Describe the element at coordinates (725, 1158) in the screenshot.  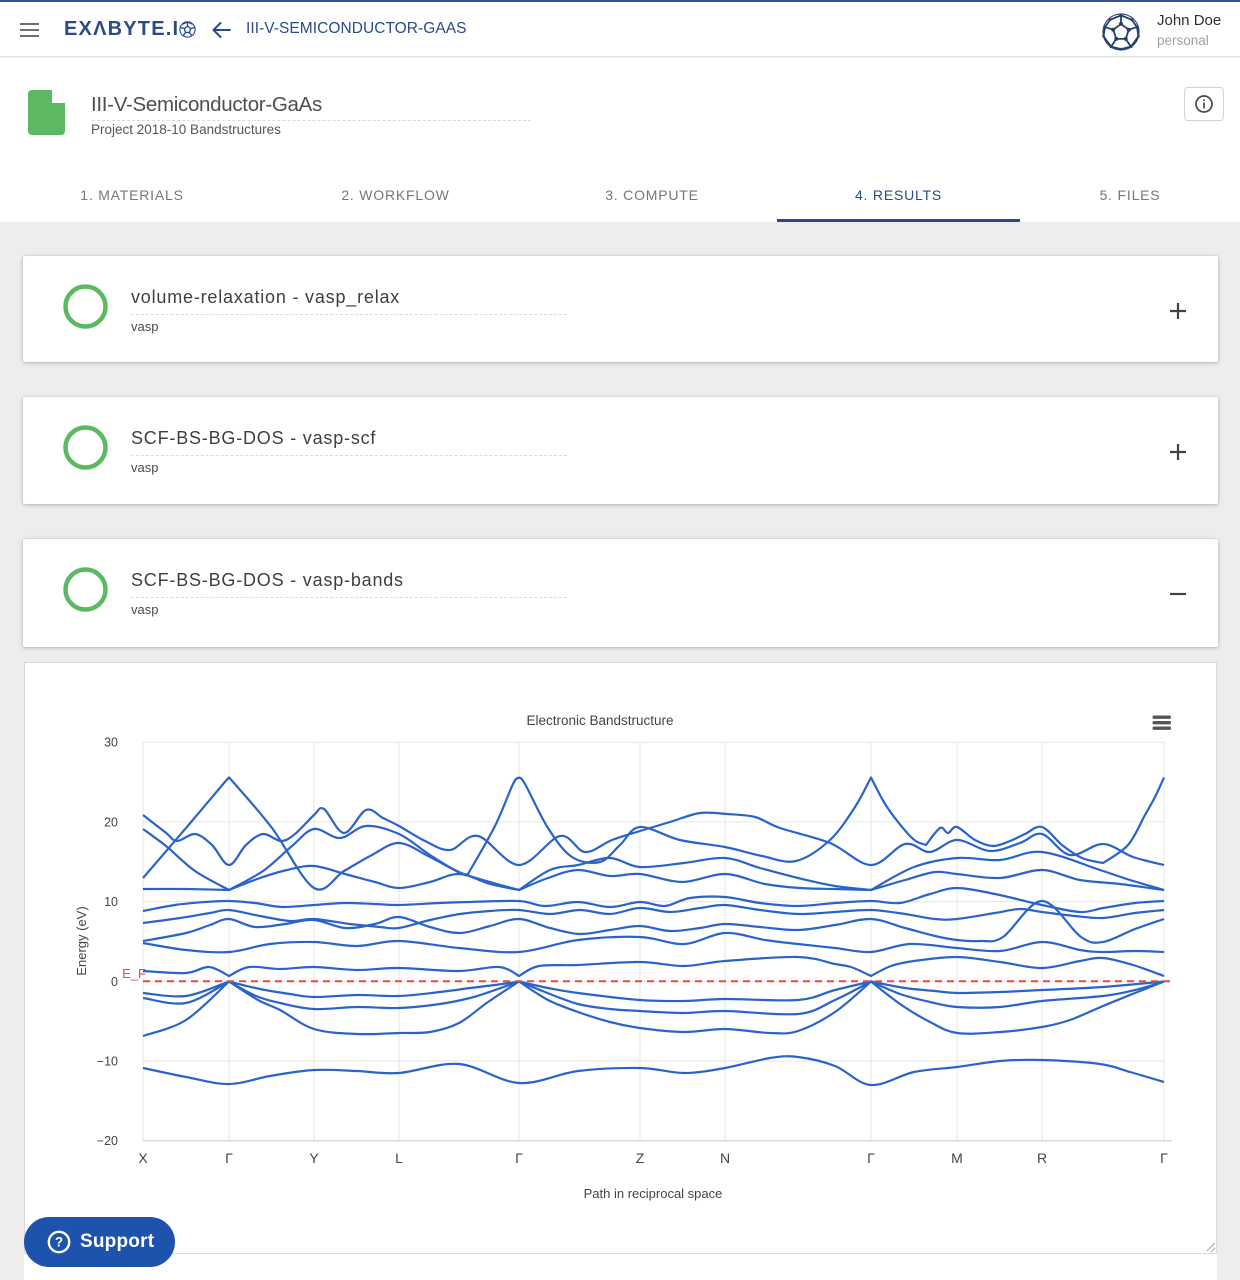
I see `svg-text: N` at that location.